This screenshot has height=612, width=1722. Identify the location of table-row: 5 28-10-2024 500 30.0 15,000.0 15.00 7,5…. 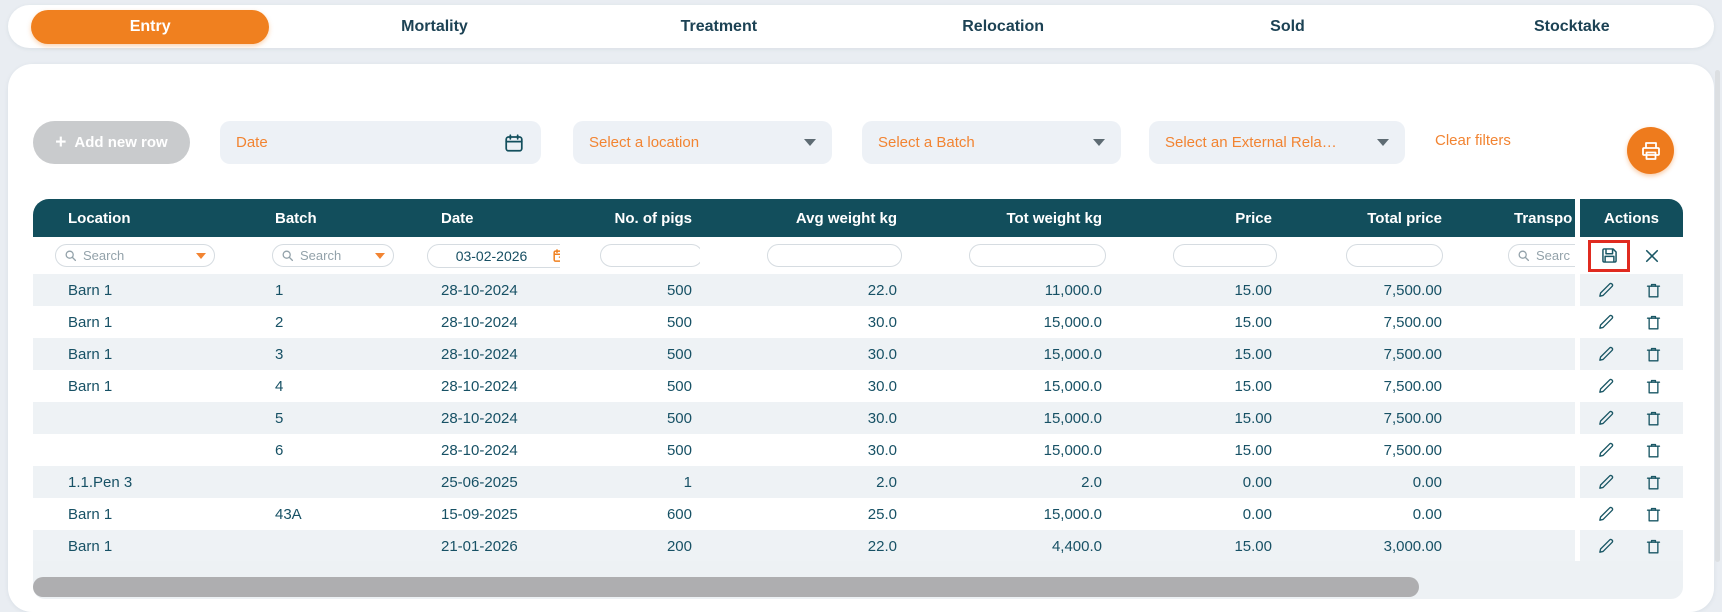
(804, 418).